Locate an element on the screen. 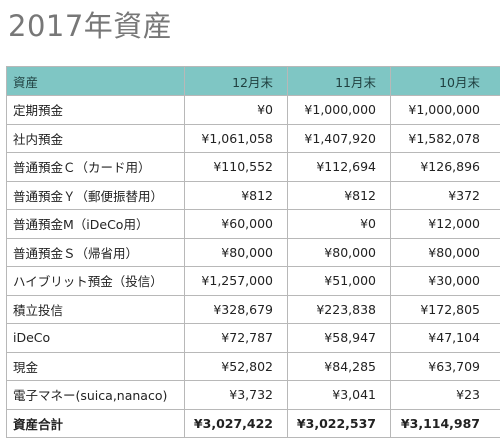 This screenshot has width=500, height=445. cell-december: ¥328,679 is located at coordinates (236, 309).